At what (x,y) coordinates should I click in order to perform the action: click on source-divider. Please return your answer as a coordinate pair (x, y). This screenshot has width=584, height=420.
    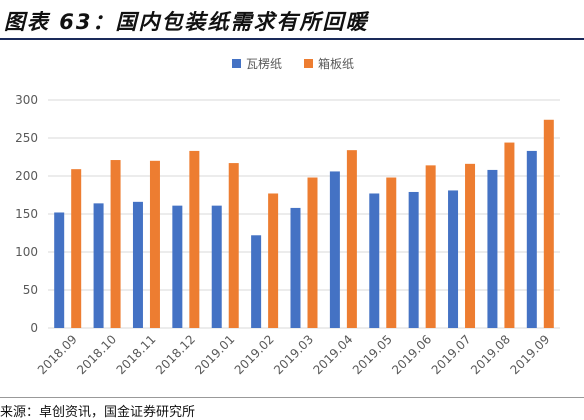
    Looking at the image, I should click on (292, 397).